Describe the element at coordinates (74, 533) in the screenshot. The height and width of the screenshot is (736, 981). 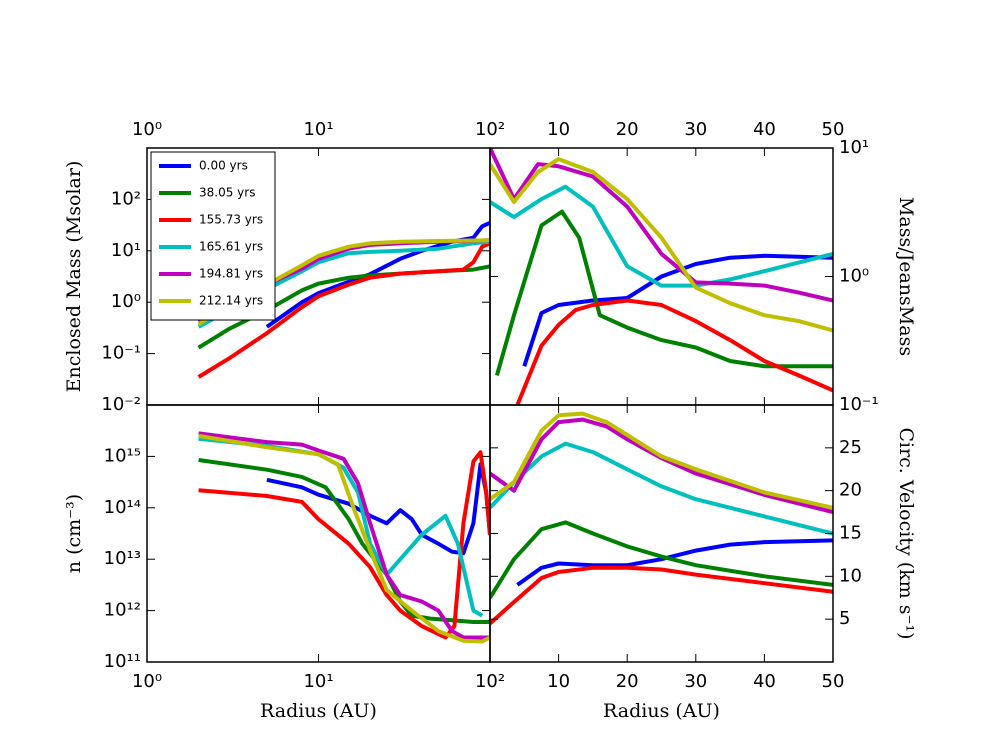
I see `y-axis-label: n (cm⁻³)` at that location.